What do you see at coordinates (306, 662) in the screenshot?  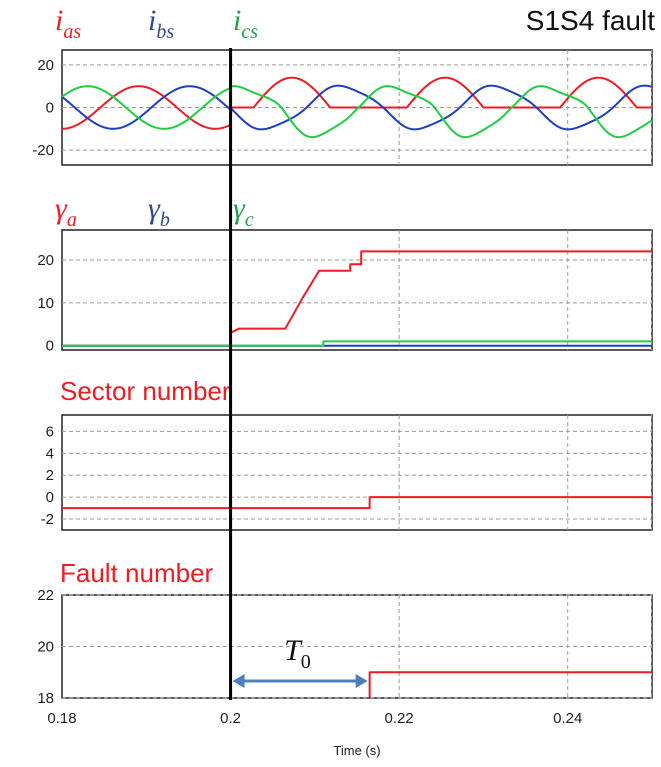 I see `T0-label-sub: 0` at bounding box center [306, 662].